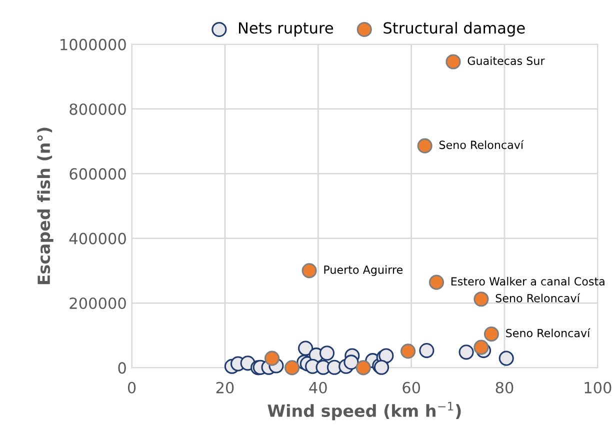  Describe the element at coordinates (411, 388) in the screenshot. I see `x-tick-label: 60` at that location.